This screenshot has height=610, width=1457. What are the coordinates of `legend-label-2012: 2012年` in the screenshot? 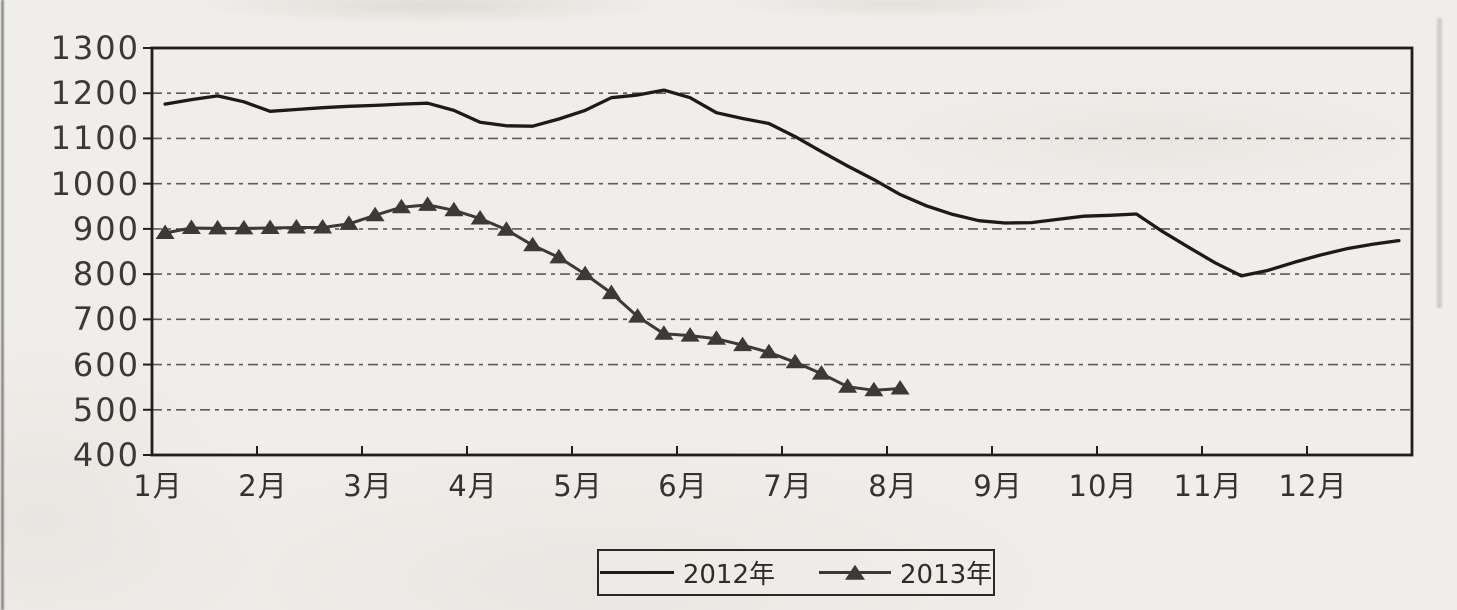 It's located at (728, 575).